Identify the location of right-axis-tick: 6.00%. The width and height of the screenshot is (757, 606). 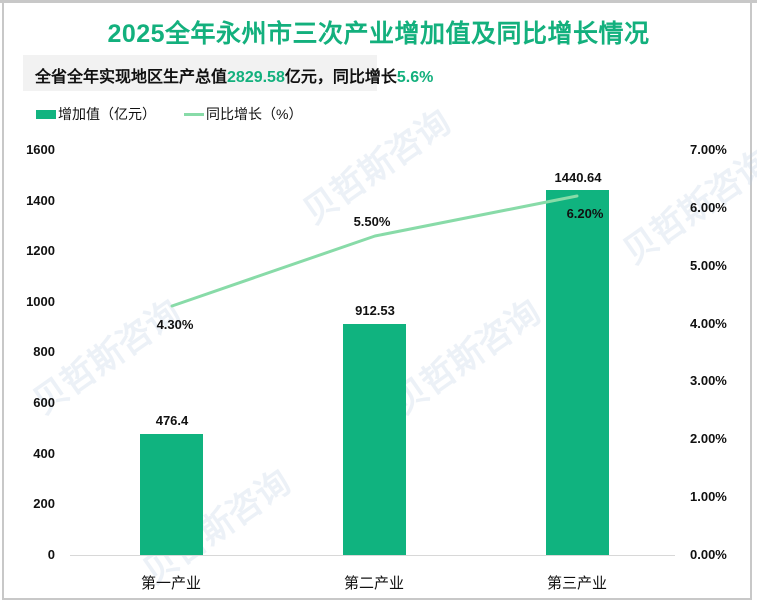
(708, 207).